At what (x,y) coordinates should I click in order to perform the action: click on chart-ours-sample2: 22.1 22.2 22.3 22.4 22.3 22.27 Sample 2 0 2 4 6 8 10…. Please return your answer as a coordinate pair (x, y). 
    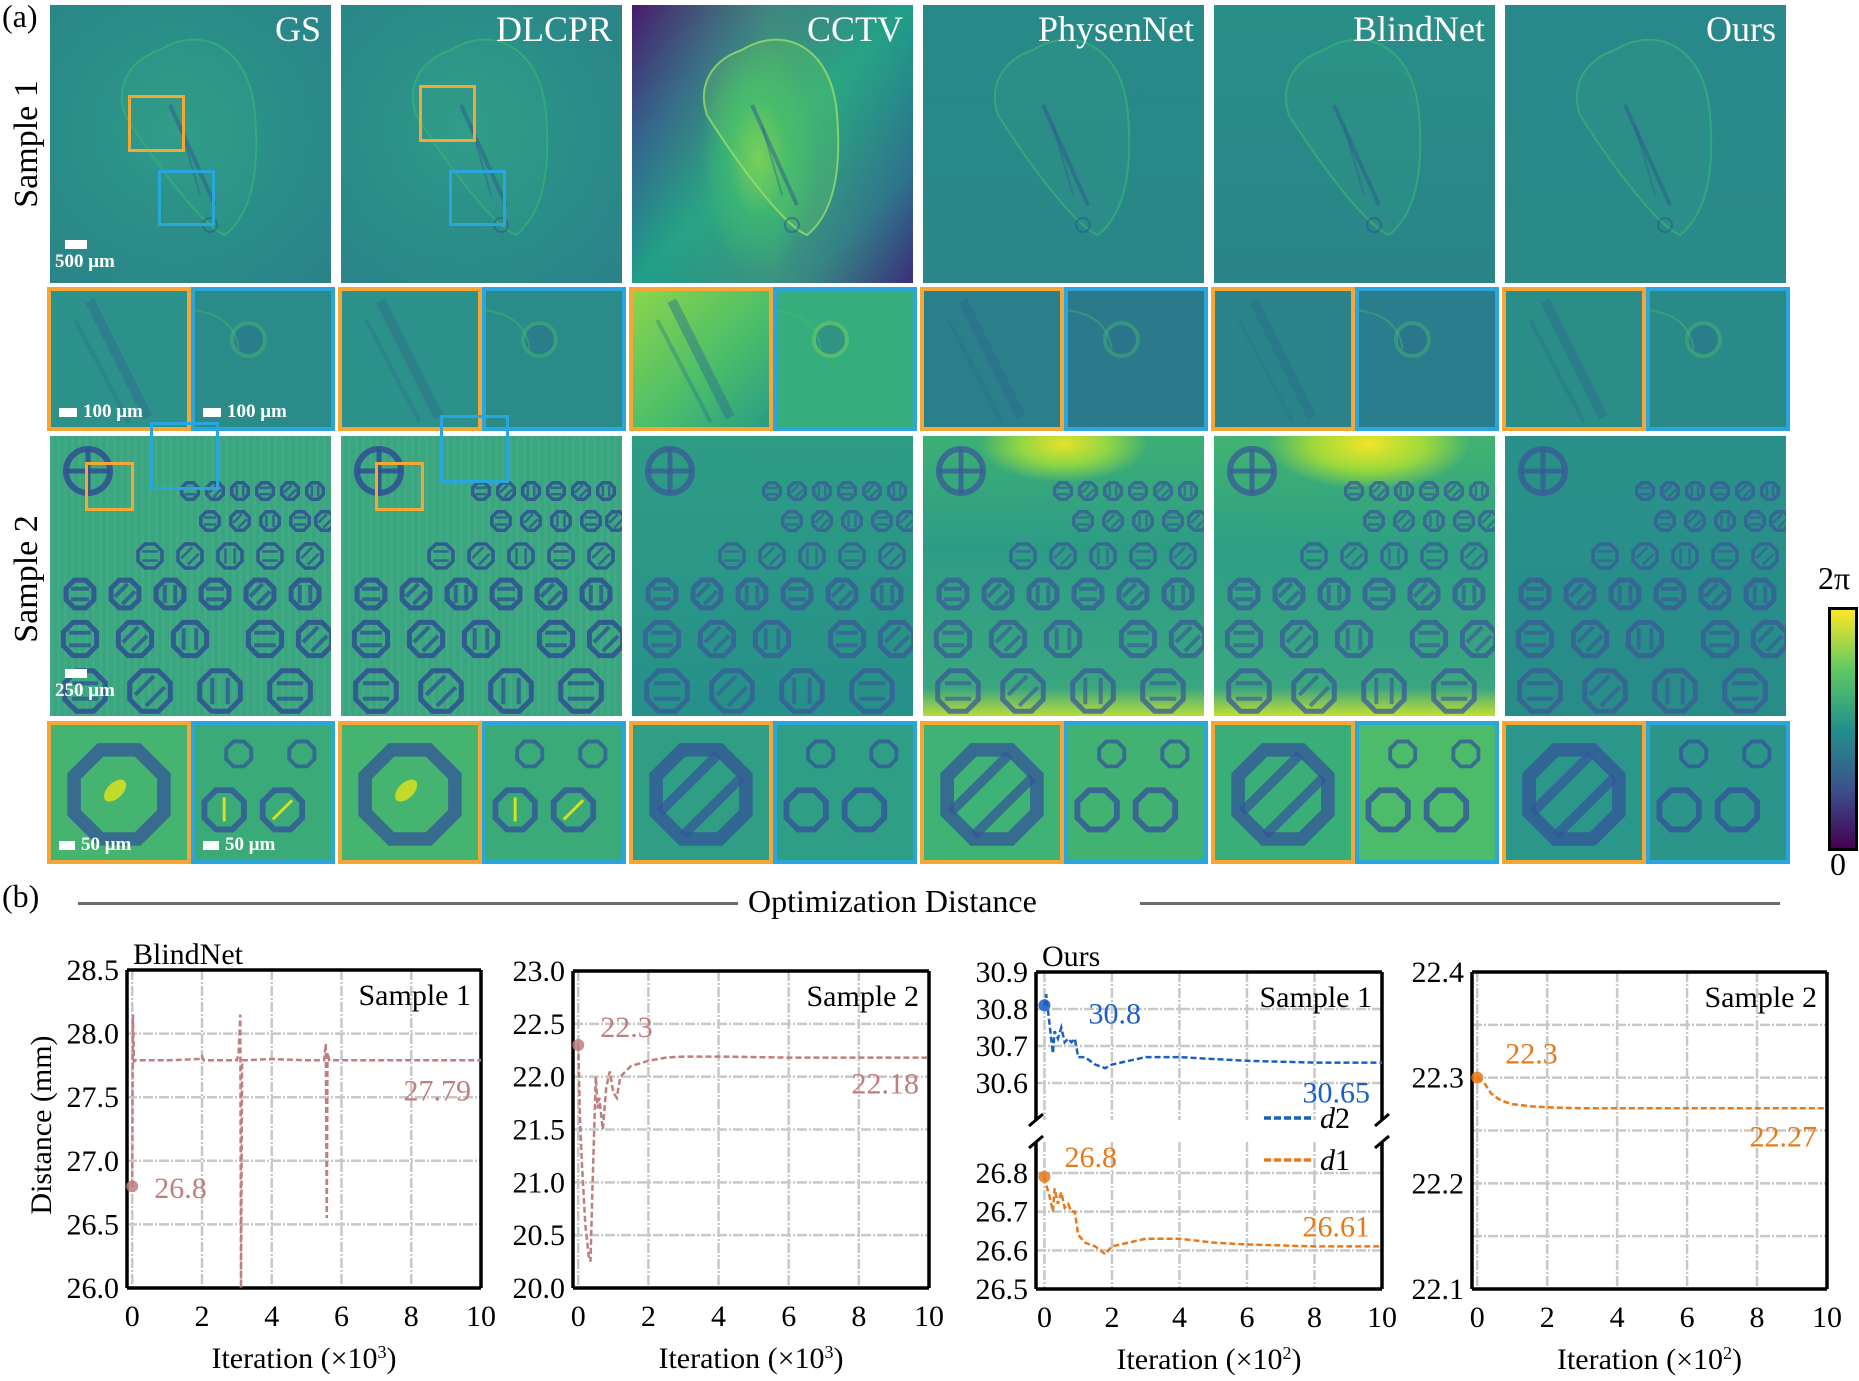
    Looking at the image, I should click on (1627, 1166).